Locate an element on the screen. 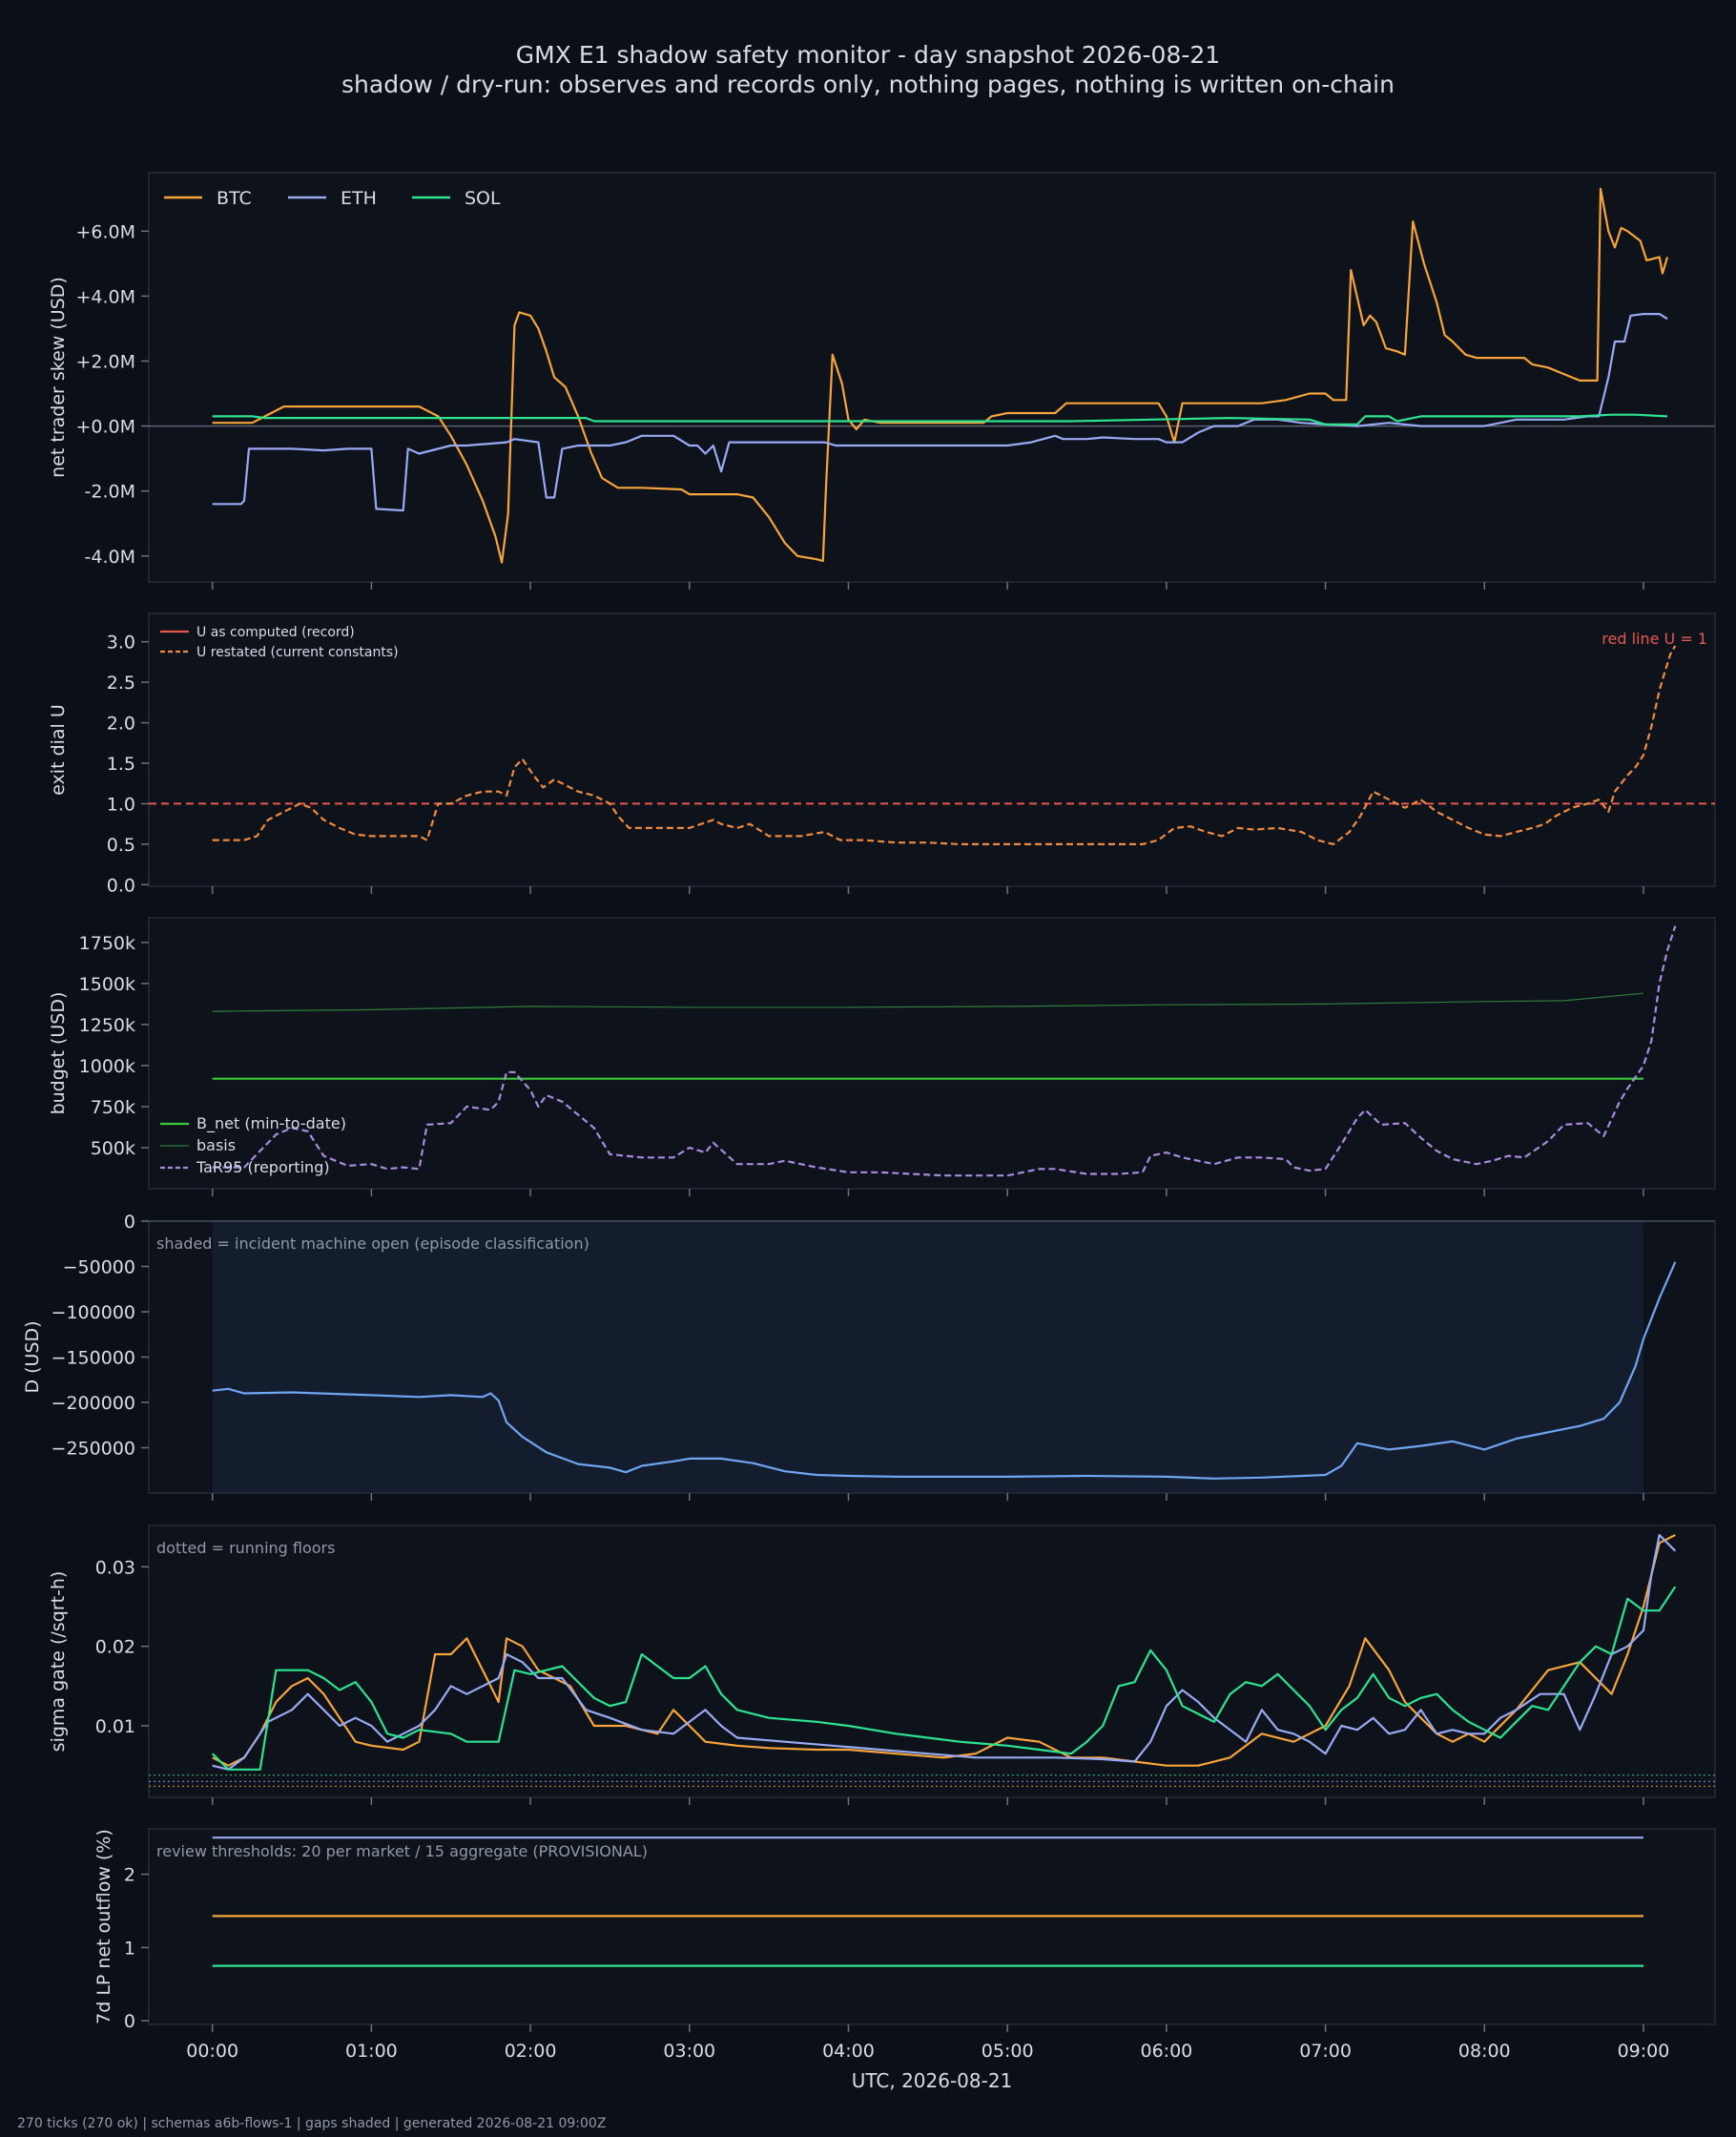 The height and width of the screenshot is (2137, 1736). series-line-eth is located at coordinates (940, 412).